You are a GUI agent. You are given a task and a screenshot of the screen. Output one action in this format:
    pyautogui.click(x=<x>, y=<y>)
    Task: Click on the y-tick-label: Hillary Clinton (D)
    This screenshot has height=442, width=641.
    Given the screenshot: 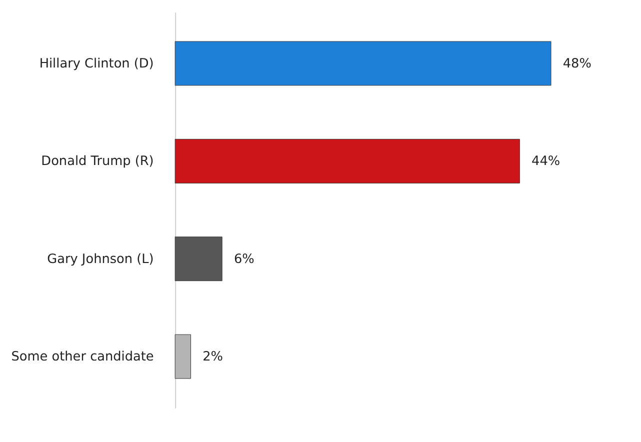 What is the action you would take?
    pyautogui.click(x=96, y=64)
    